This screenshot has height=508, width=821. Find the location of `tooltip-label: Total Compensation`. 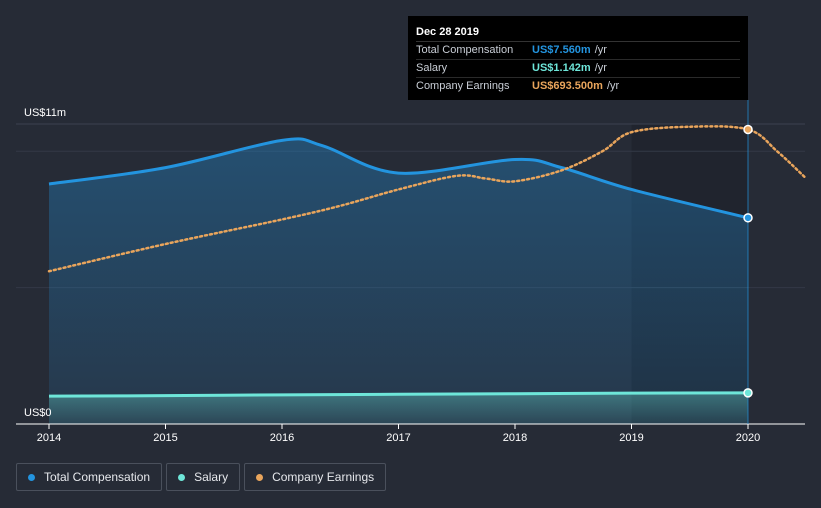

tooltip-label: Total Compensation is located at coordinates (465, 50).